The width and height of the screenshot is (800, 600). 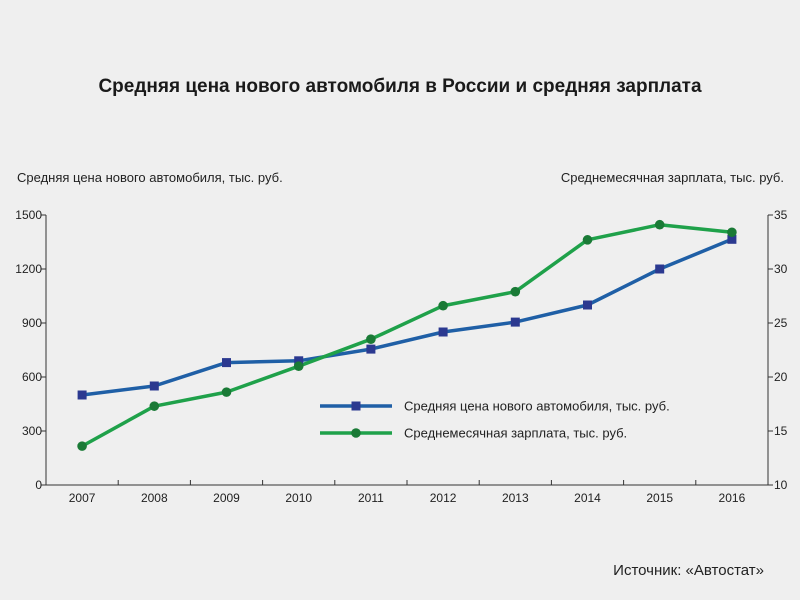 What do you see at coordinates (688, 570) in the screenshot?
I see `source-note: Источник: «Автостат»` at bounding box center [688, 570].